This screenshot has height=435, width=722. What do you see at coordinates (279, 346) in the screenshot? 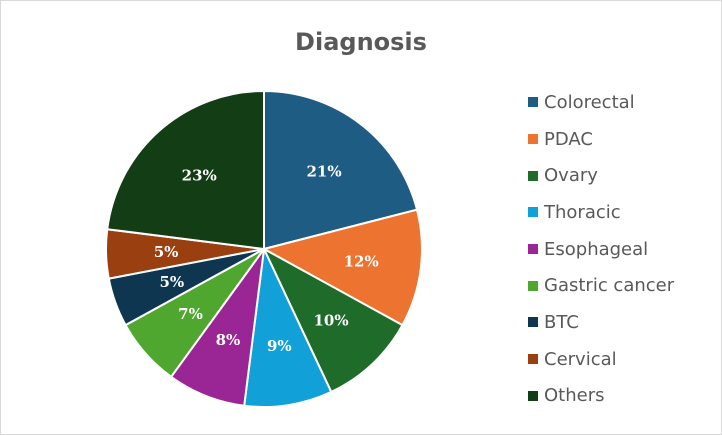
I see `data-label-thoracic: 9%` at bounding box center [279, 346].